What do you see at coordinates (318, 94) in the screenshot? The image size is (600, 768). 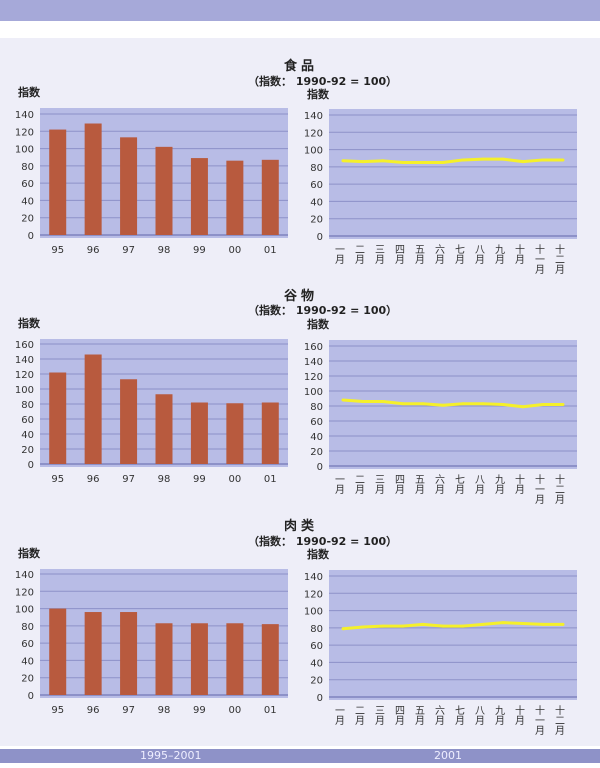 I see `food-monthly-y-axis-label: 指数` at bounding box center [318, 94].